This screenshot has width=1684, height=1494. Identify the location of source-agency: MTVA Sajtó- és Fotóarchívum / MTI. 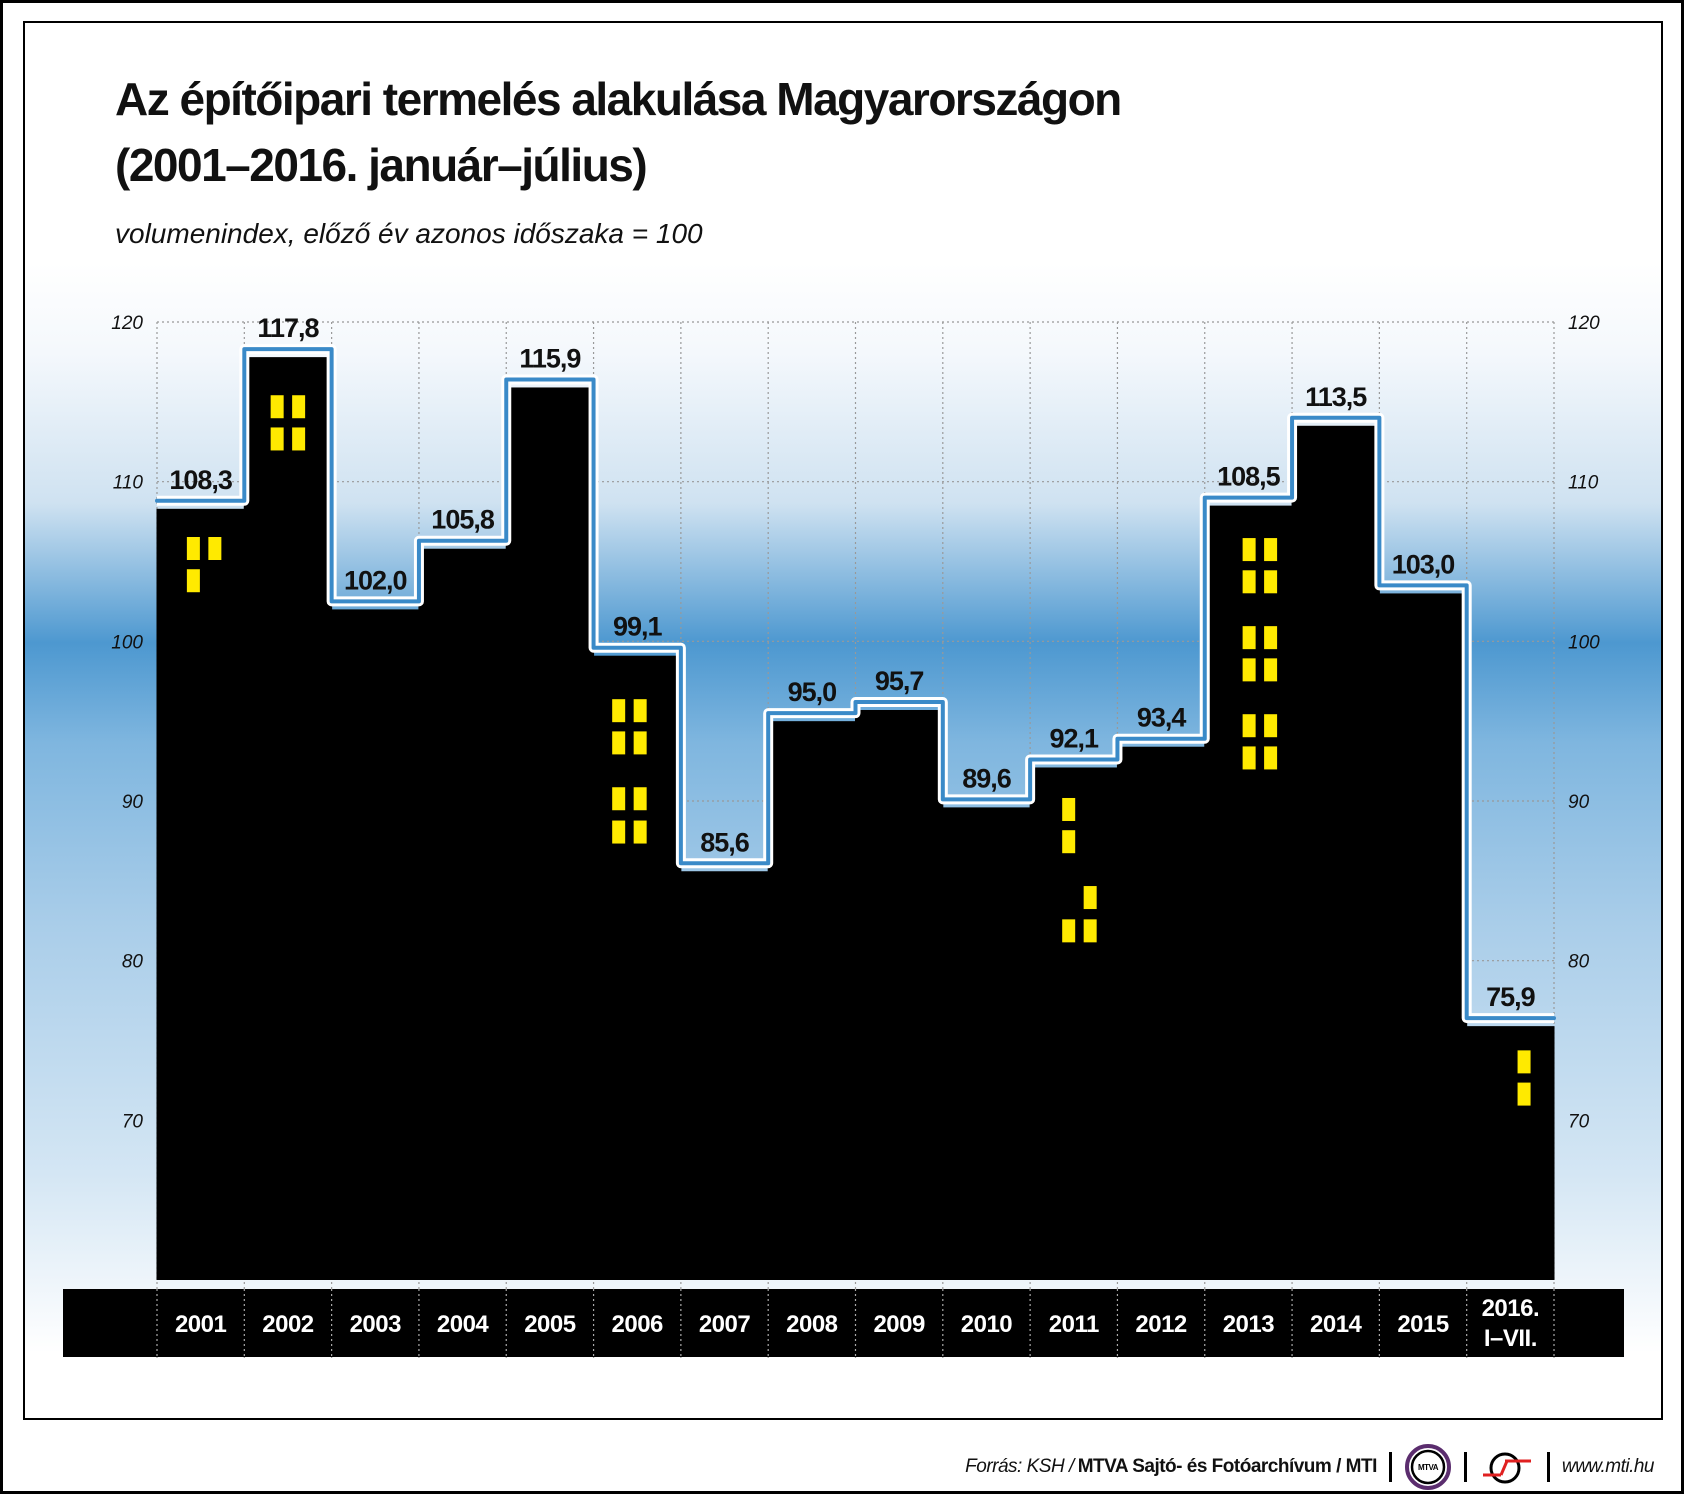
(1227, 1466).